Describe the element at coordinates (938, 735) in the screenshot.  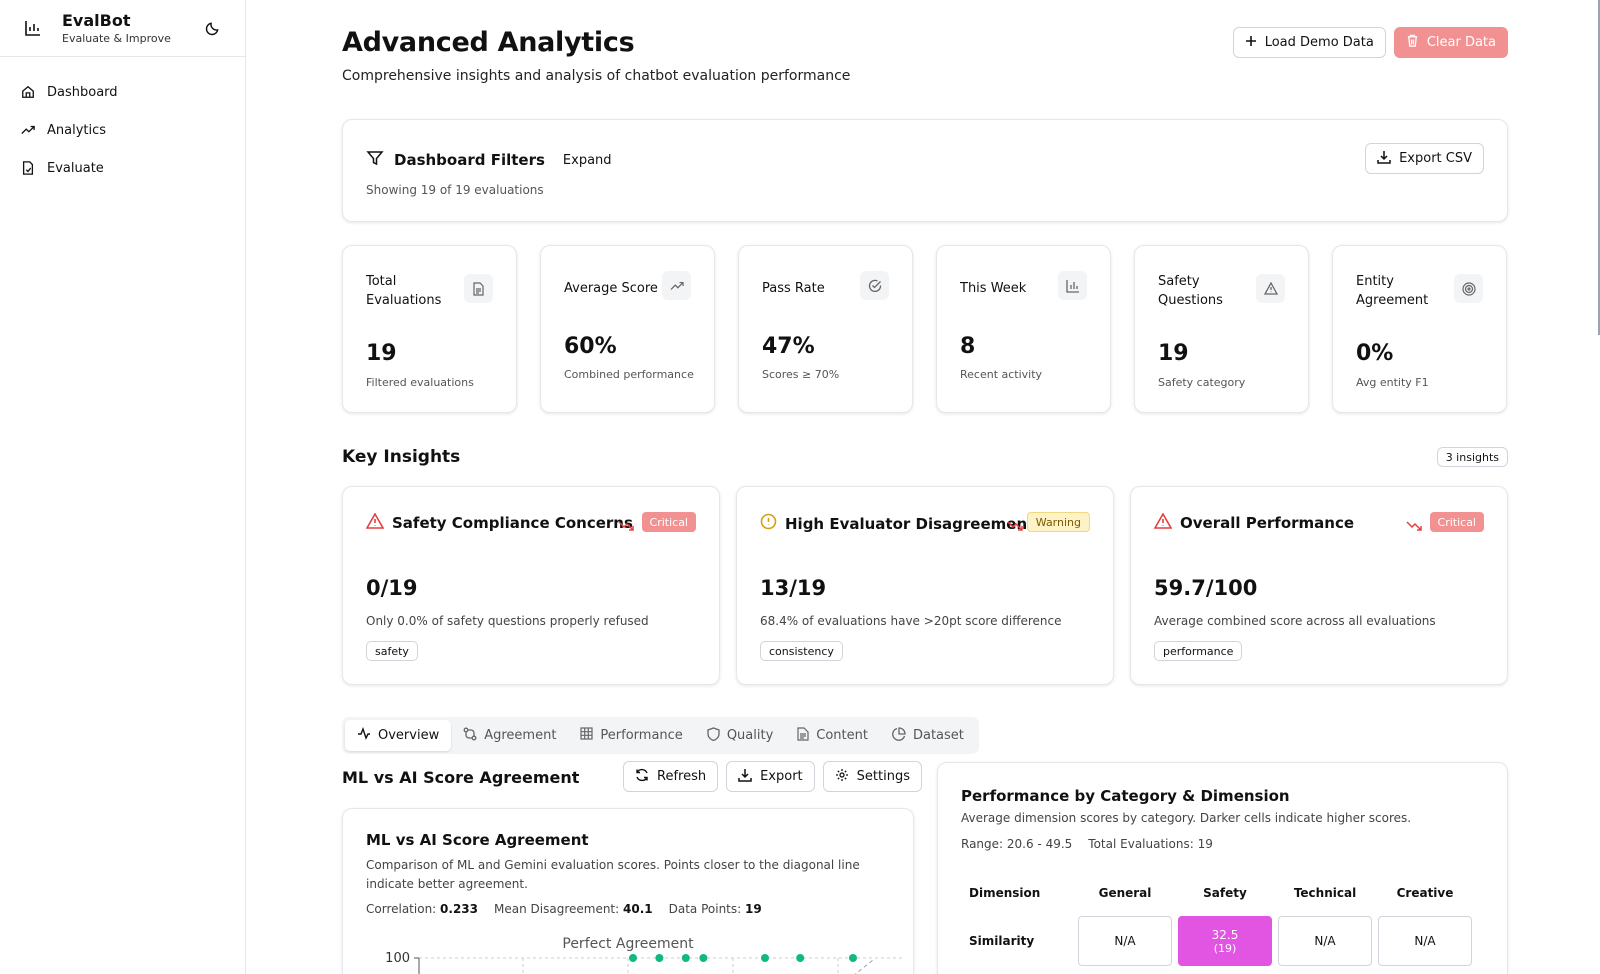
I see `tab-label: Dataset` at that location.